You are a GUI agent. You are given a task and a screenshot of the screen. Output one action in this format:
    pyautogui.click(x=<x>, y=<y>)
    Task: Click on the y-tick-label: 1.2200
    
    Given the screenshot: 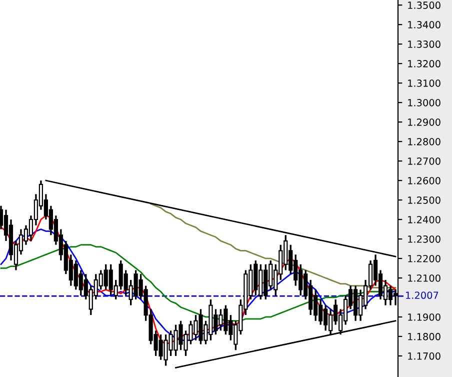 What is the action you would take?
    pyautogui.click(x=424, y=258)
    